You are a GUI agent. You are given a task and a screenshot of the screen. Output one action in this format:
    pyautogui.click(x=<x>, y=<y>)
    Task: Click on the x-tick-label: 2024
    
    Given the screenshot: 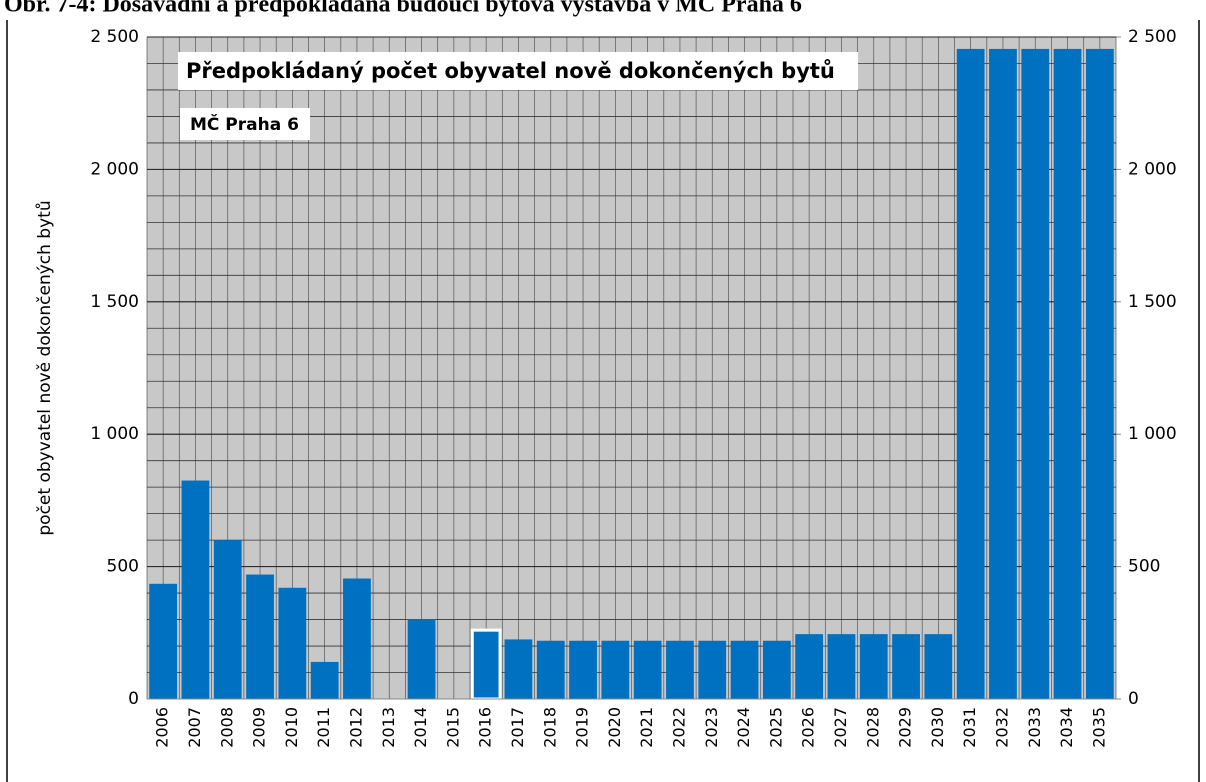 What is the action you would take?
    pyautogui.click(x=743, y=727)
    